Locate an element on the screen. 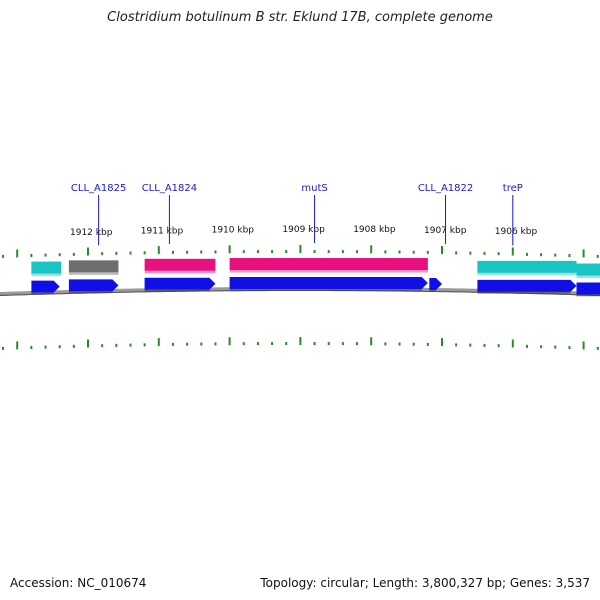  gene-label: CLL_A1825 is located at coordinates (98, 188).